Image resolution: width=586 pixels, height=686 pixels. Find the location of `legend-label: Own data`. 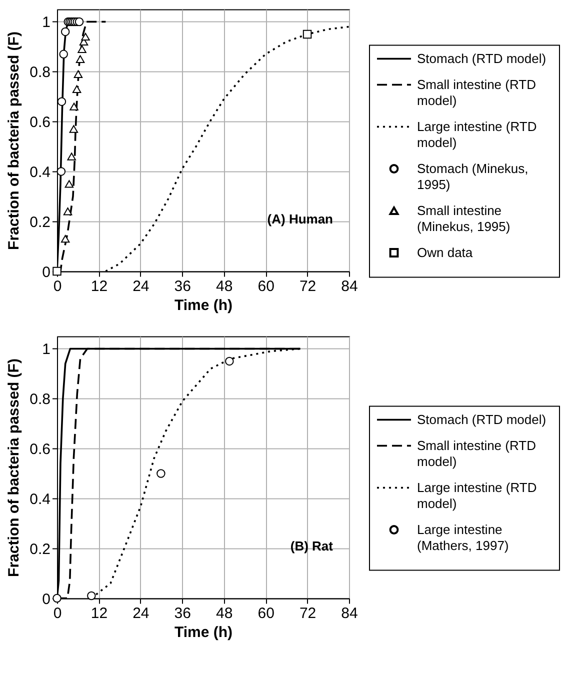

legend-label: Own data is located at coordinates (445, 252).